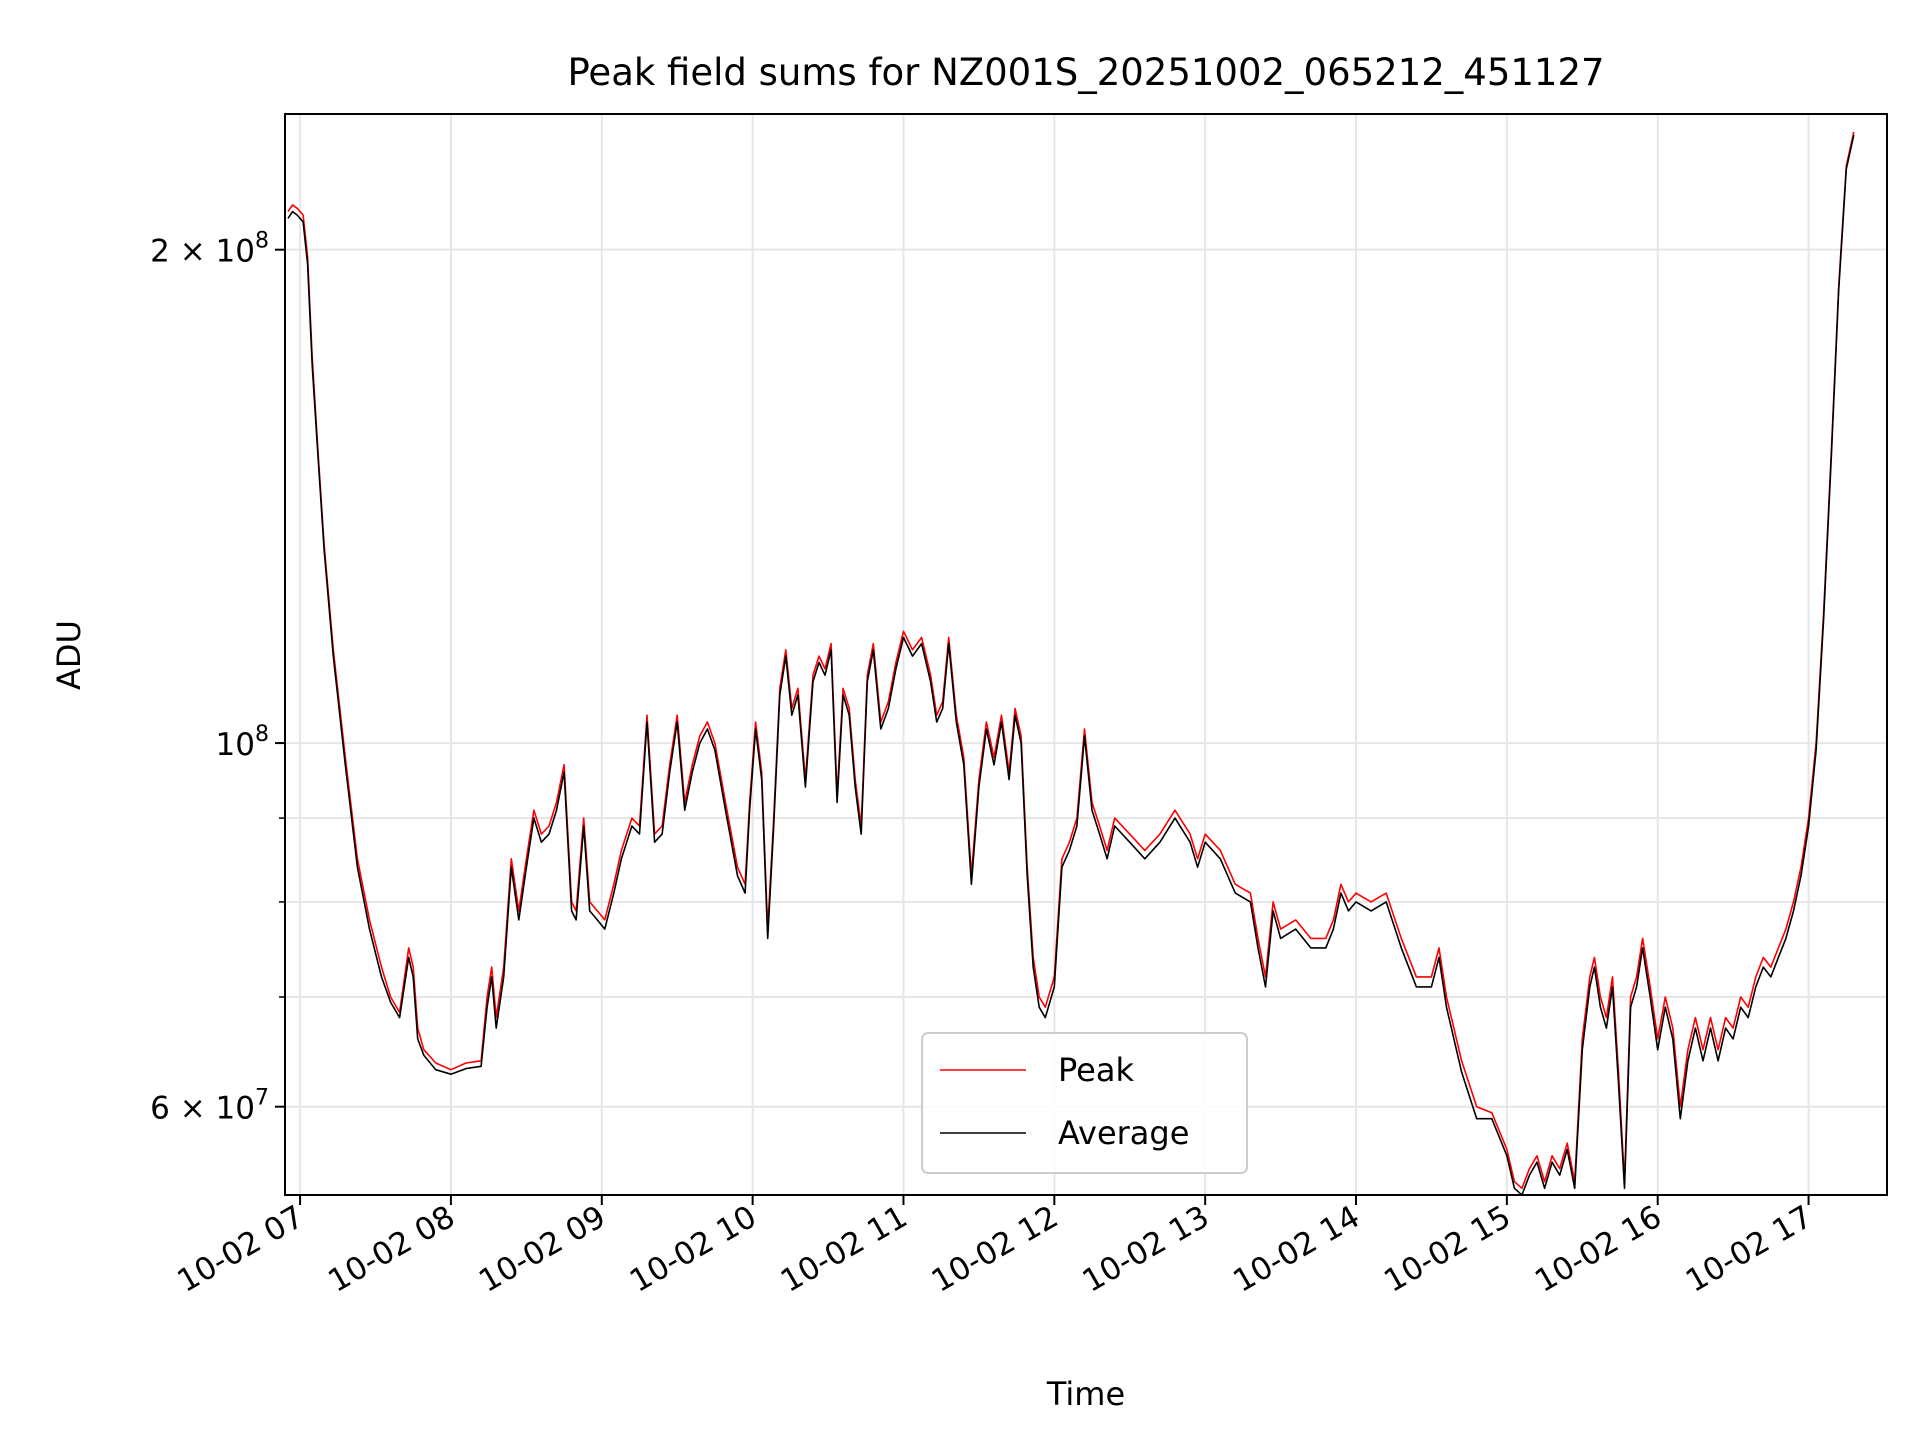 The width and height of the screenshot is (1920, 1440). I want to click on y-tick-mantissa: 10, so click(235, 745).